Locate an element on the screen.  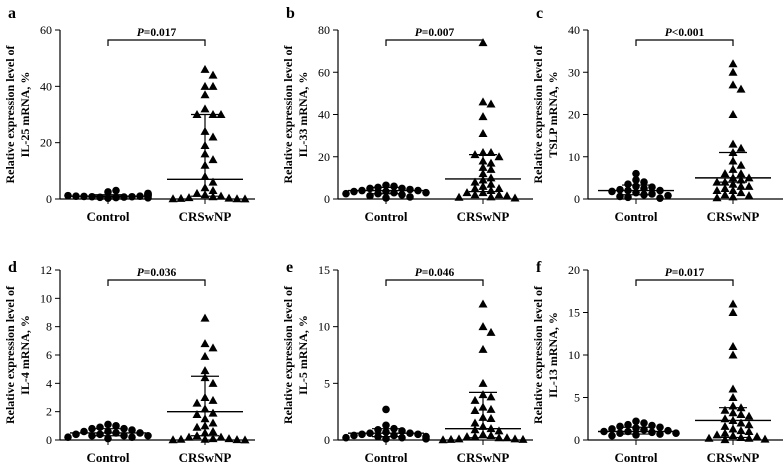
y-tick-label: 2 is located at coordinates (49, 412).